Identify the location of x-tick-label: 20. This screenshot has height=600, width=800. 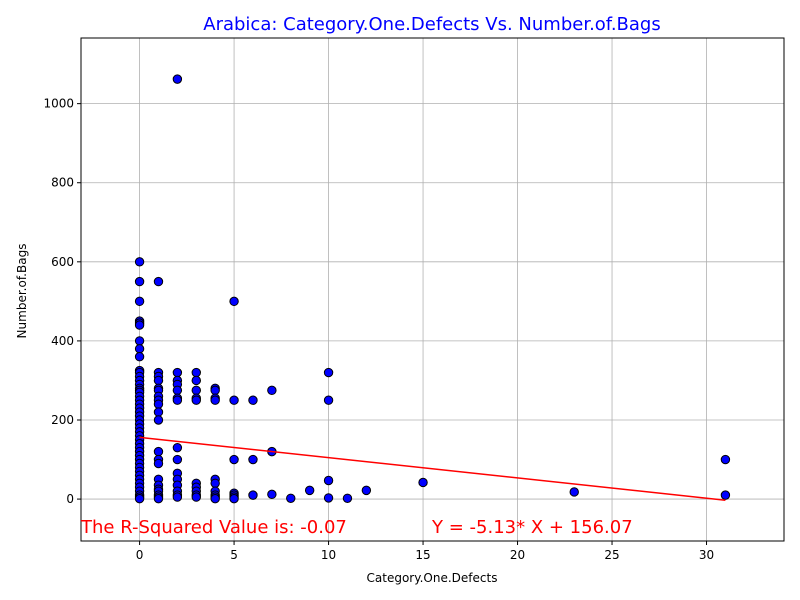
(517, 555).